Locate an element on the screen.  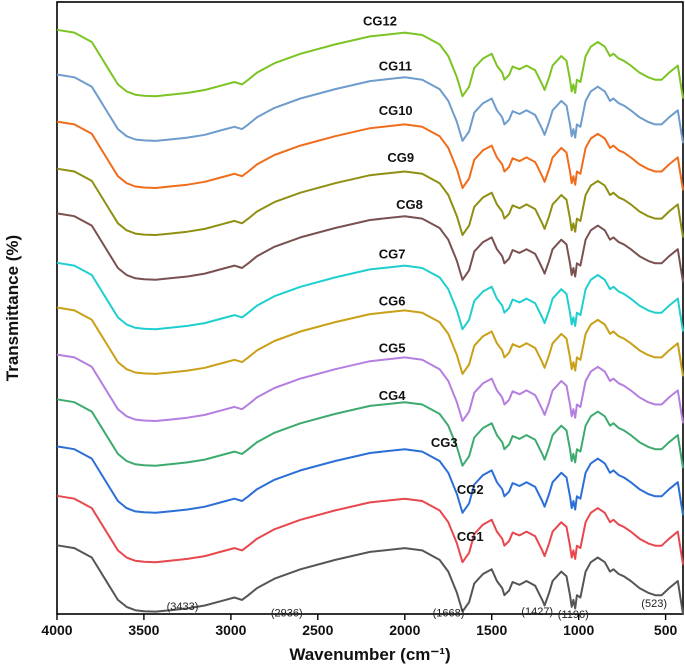
series-line-cg9 is located at coordinates (370, 202).